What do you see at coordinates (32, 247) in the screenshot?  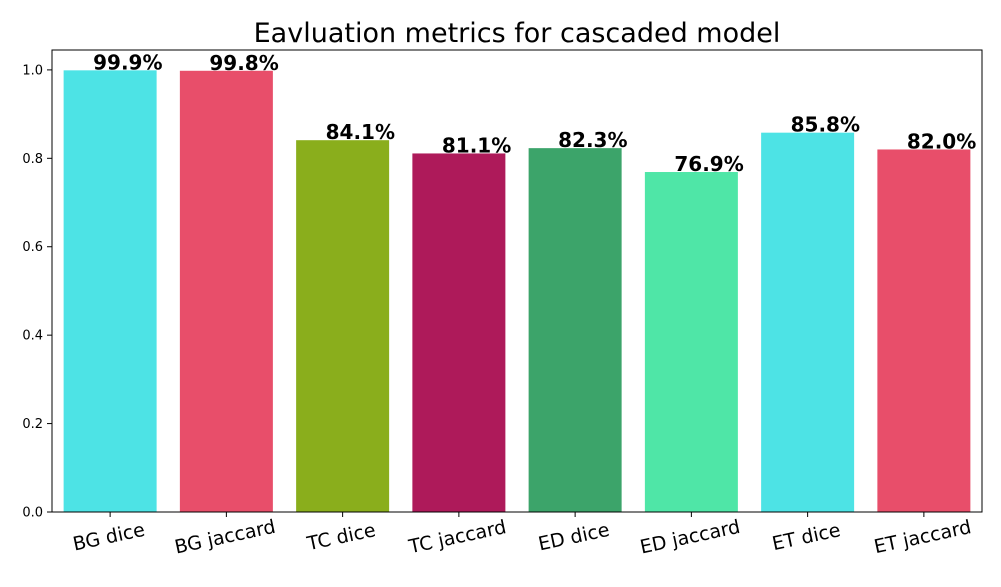 I see `y-tick-label-3: 0.6` at bounding box center [32, 247].